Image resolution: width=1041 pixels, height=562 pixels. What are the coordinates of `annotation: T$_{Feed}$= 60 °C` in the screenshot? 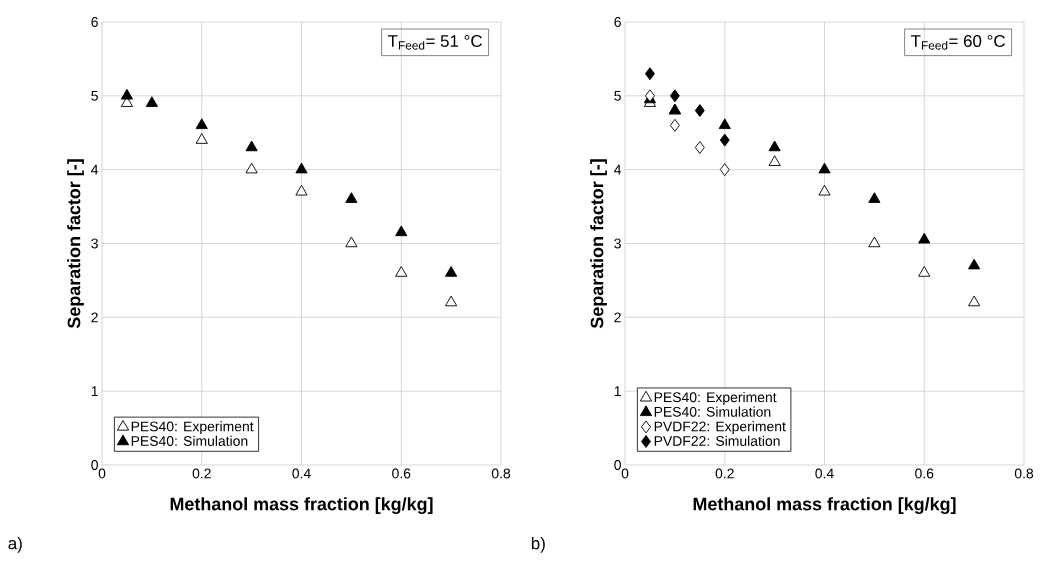 It's located at (958, 42).